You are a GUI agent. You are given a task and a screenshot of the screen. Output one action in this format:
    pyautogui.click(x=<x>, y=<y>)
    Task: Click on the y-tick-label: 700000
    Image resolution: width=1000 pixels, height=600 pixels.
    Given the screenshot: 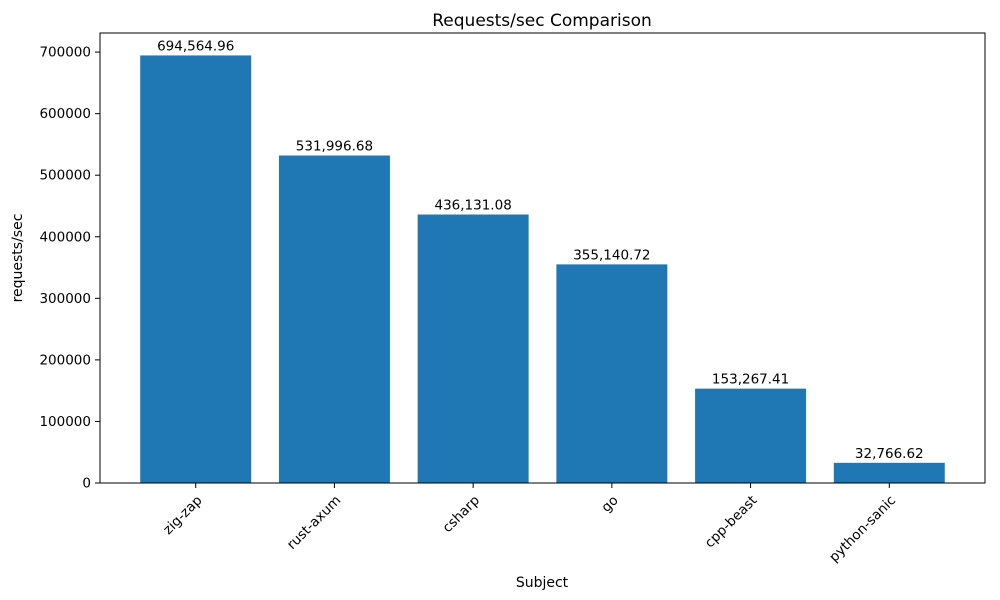 What is the action you would take?
    pyautogui.click(x=65, y=53)
    